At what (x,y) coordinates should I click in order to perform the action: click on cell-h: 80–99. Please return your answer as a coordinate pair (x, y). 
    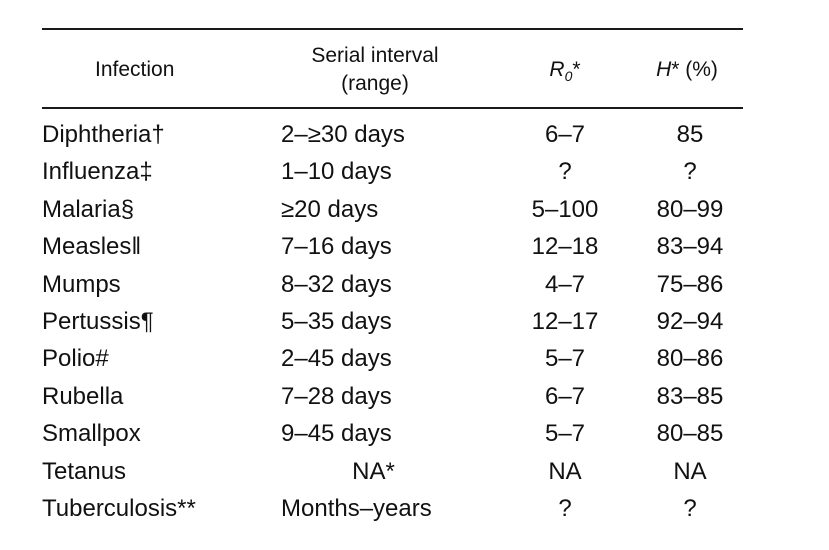
    Looking at the image, I should click on (690, 209).